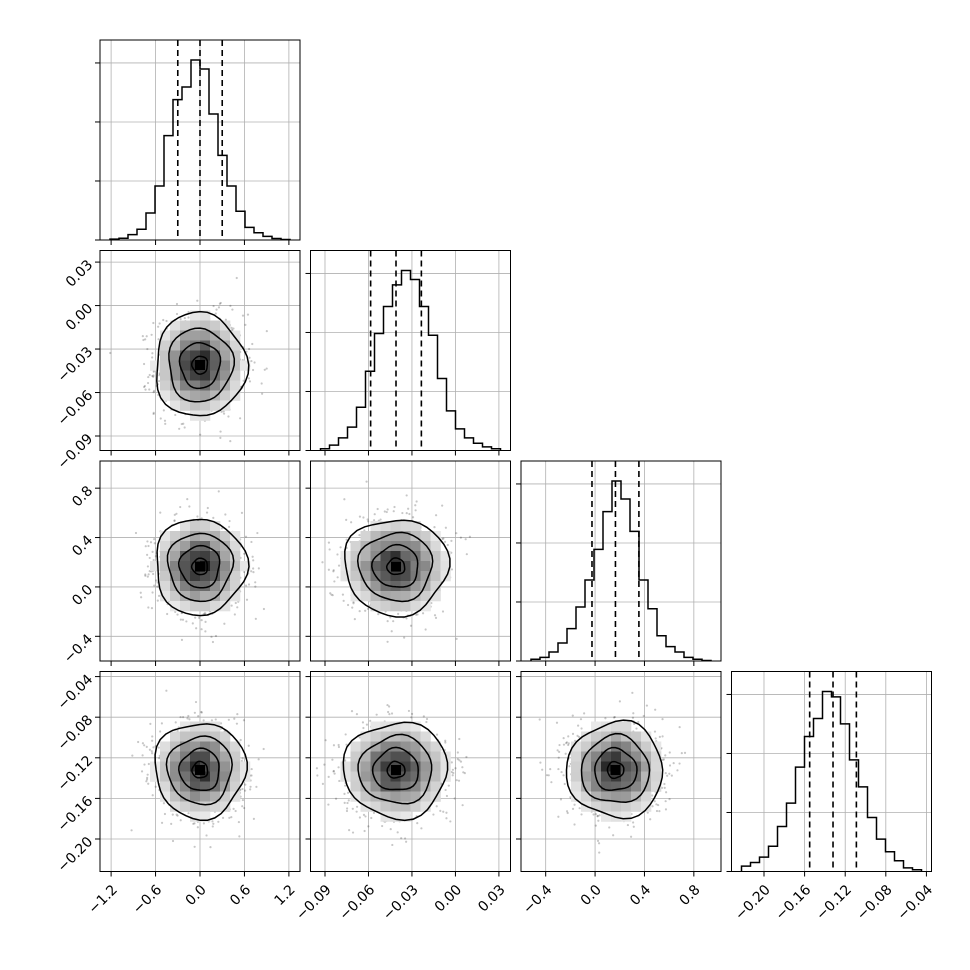  I want to click on density-peak, so click(200, 364).